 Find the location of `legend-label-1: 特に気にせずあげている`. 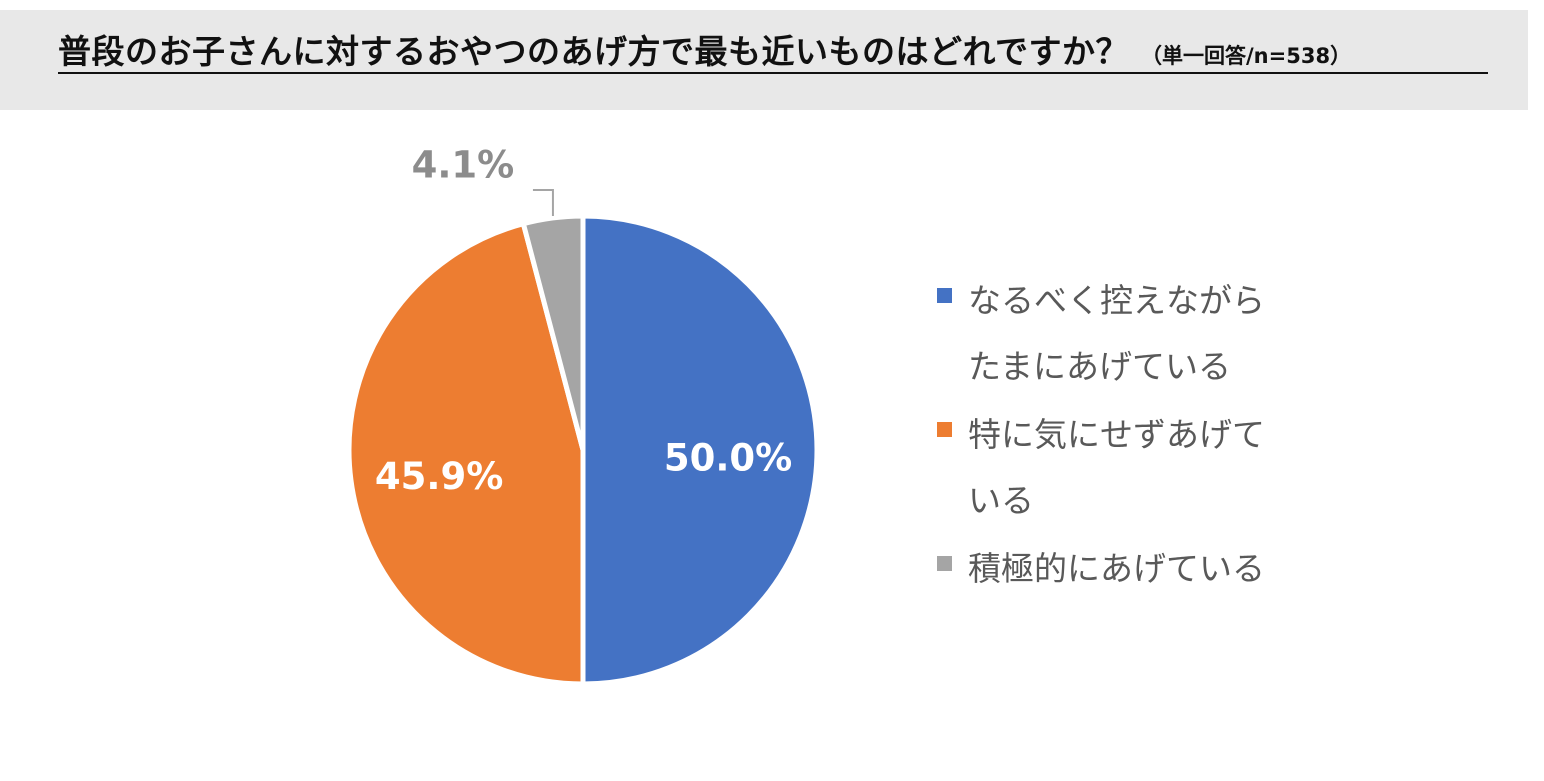

legend-label-1: 特に気にせずあげている is located at coordinates (1116, 467).